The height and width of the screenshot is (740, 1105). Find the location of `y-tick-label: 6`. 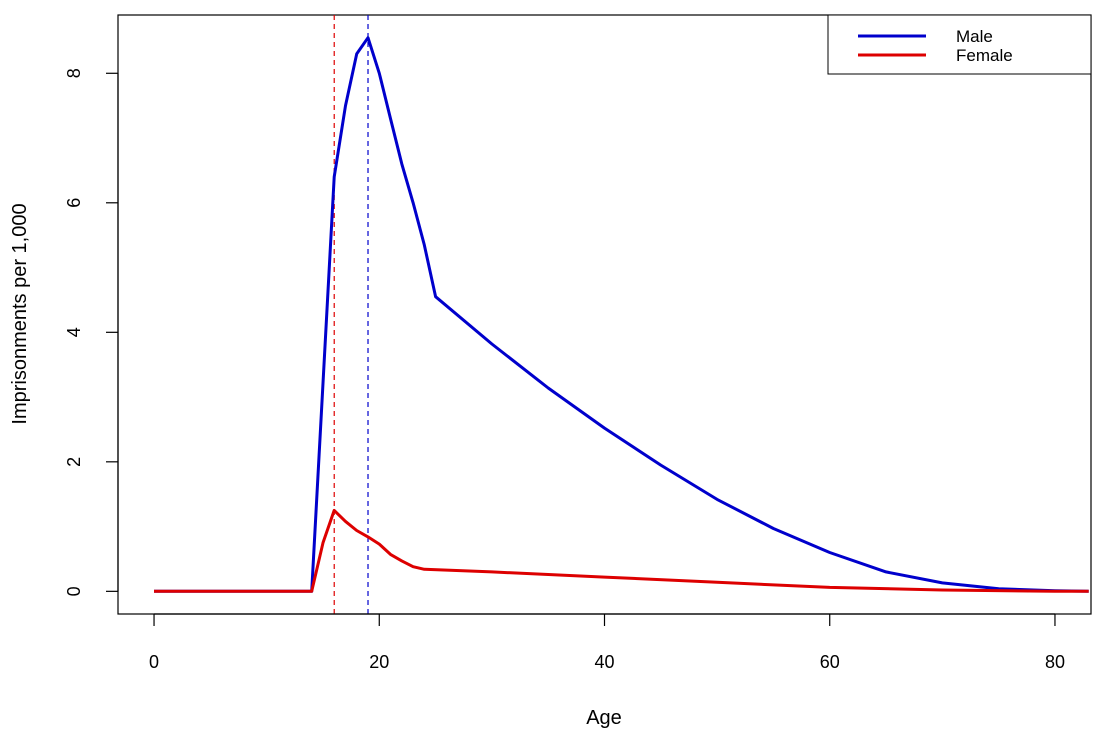

y-tick-label: 6 is located at coordinates (74, 203).